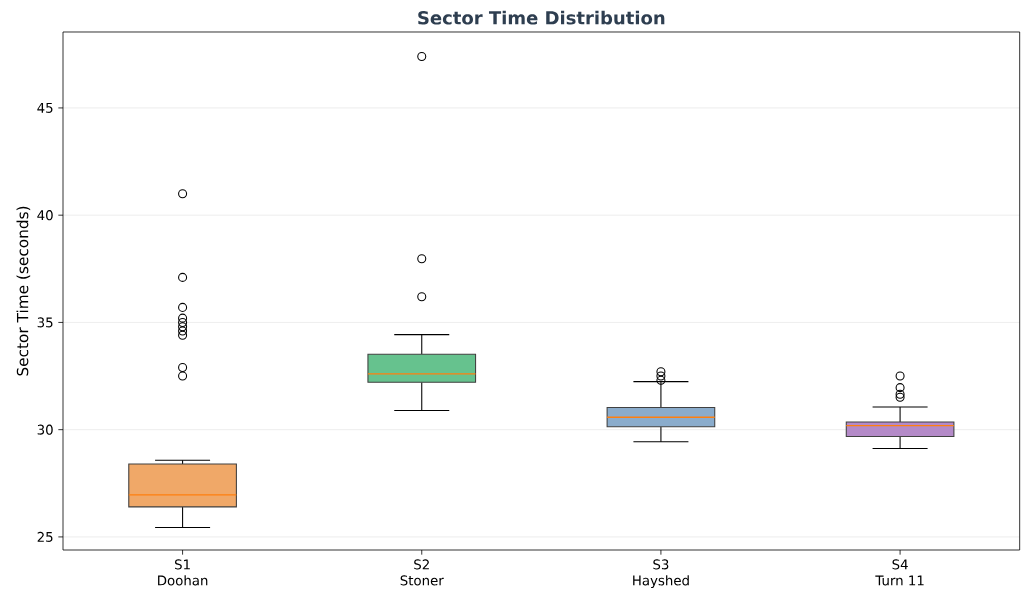 Image resolution: width=1021 pixels, height=594 pixels. What do you see at coordinates (45, 107) in the screenshot?
I see `y-tick-label: 45` at bounding box center [45, 107].